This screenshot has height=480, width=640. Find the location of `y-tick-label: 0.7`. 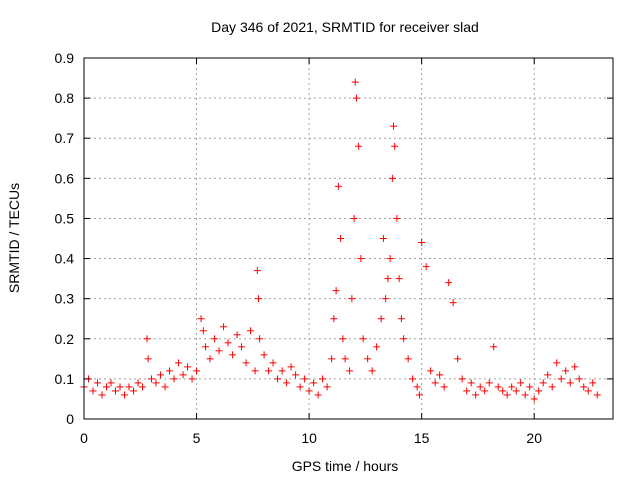

y-tick-label: 0.7 is located at coordinates (65, 138).